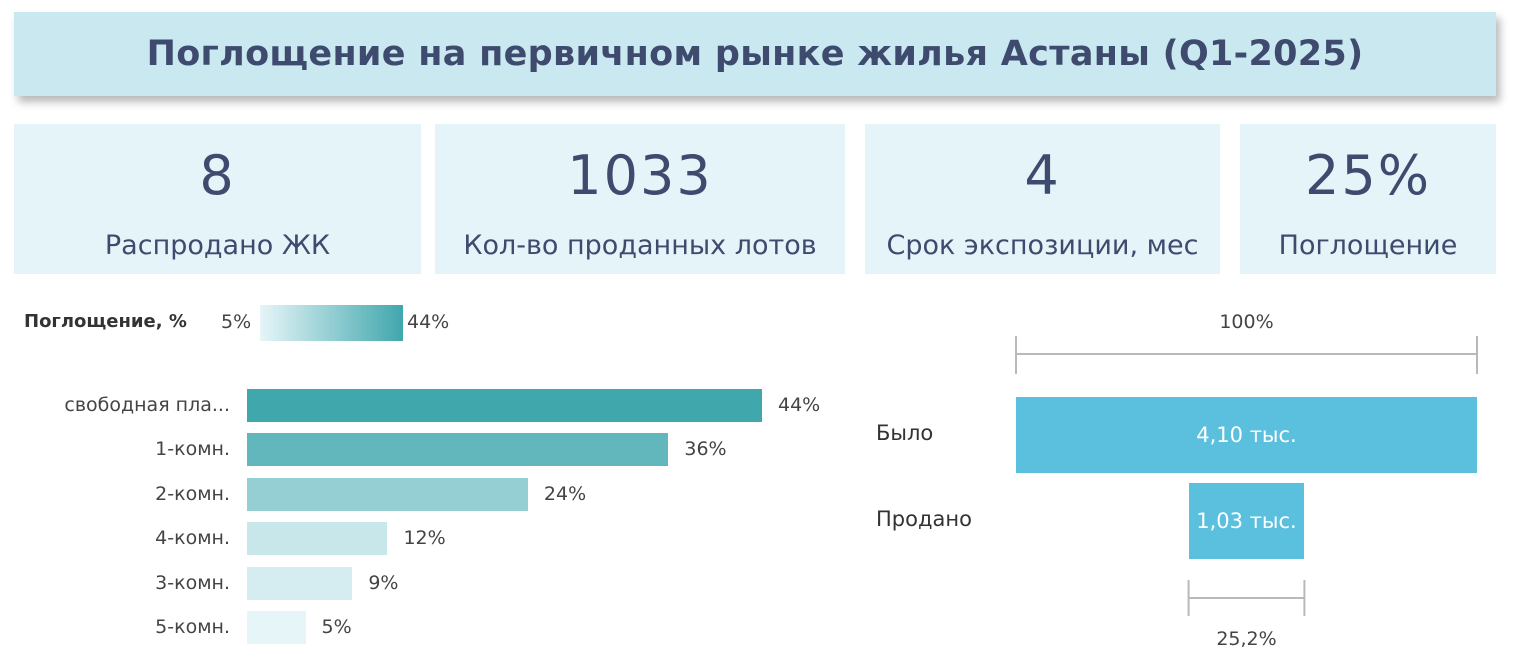  I want to click on funnel-bottom-annotation: 25,2%, so click(1246, 639).